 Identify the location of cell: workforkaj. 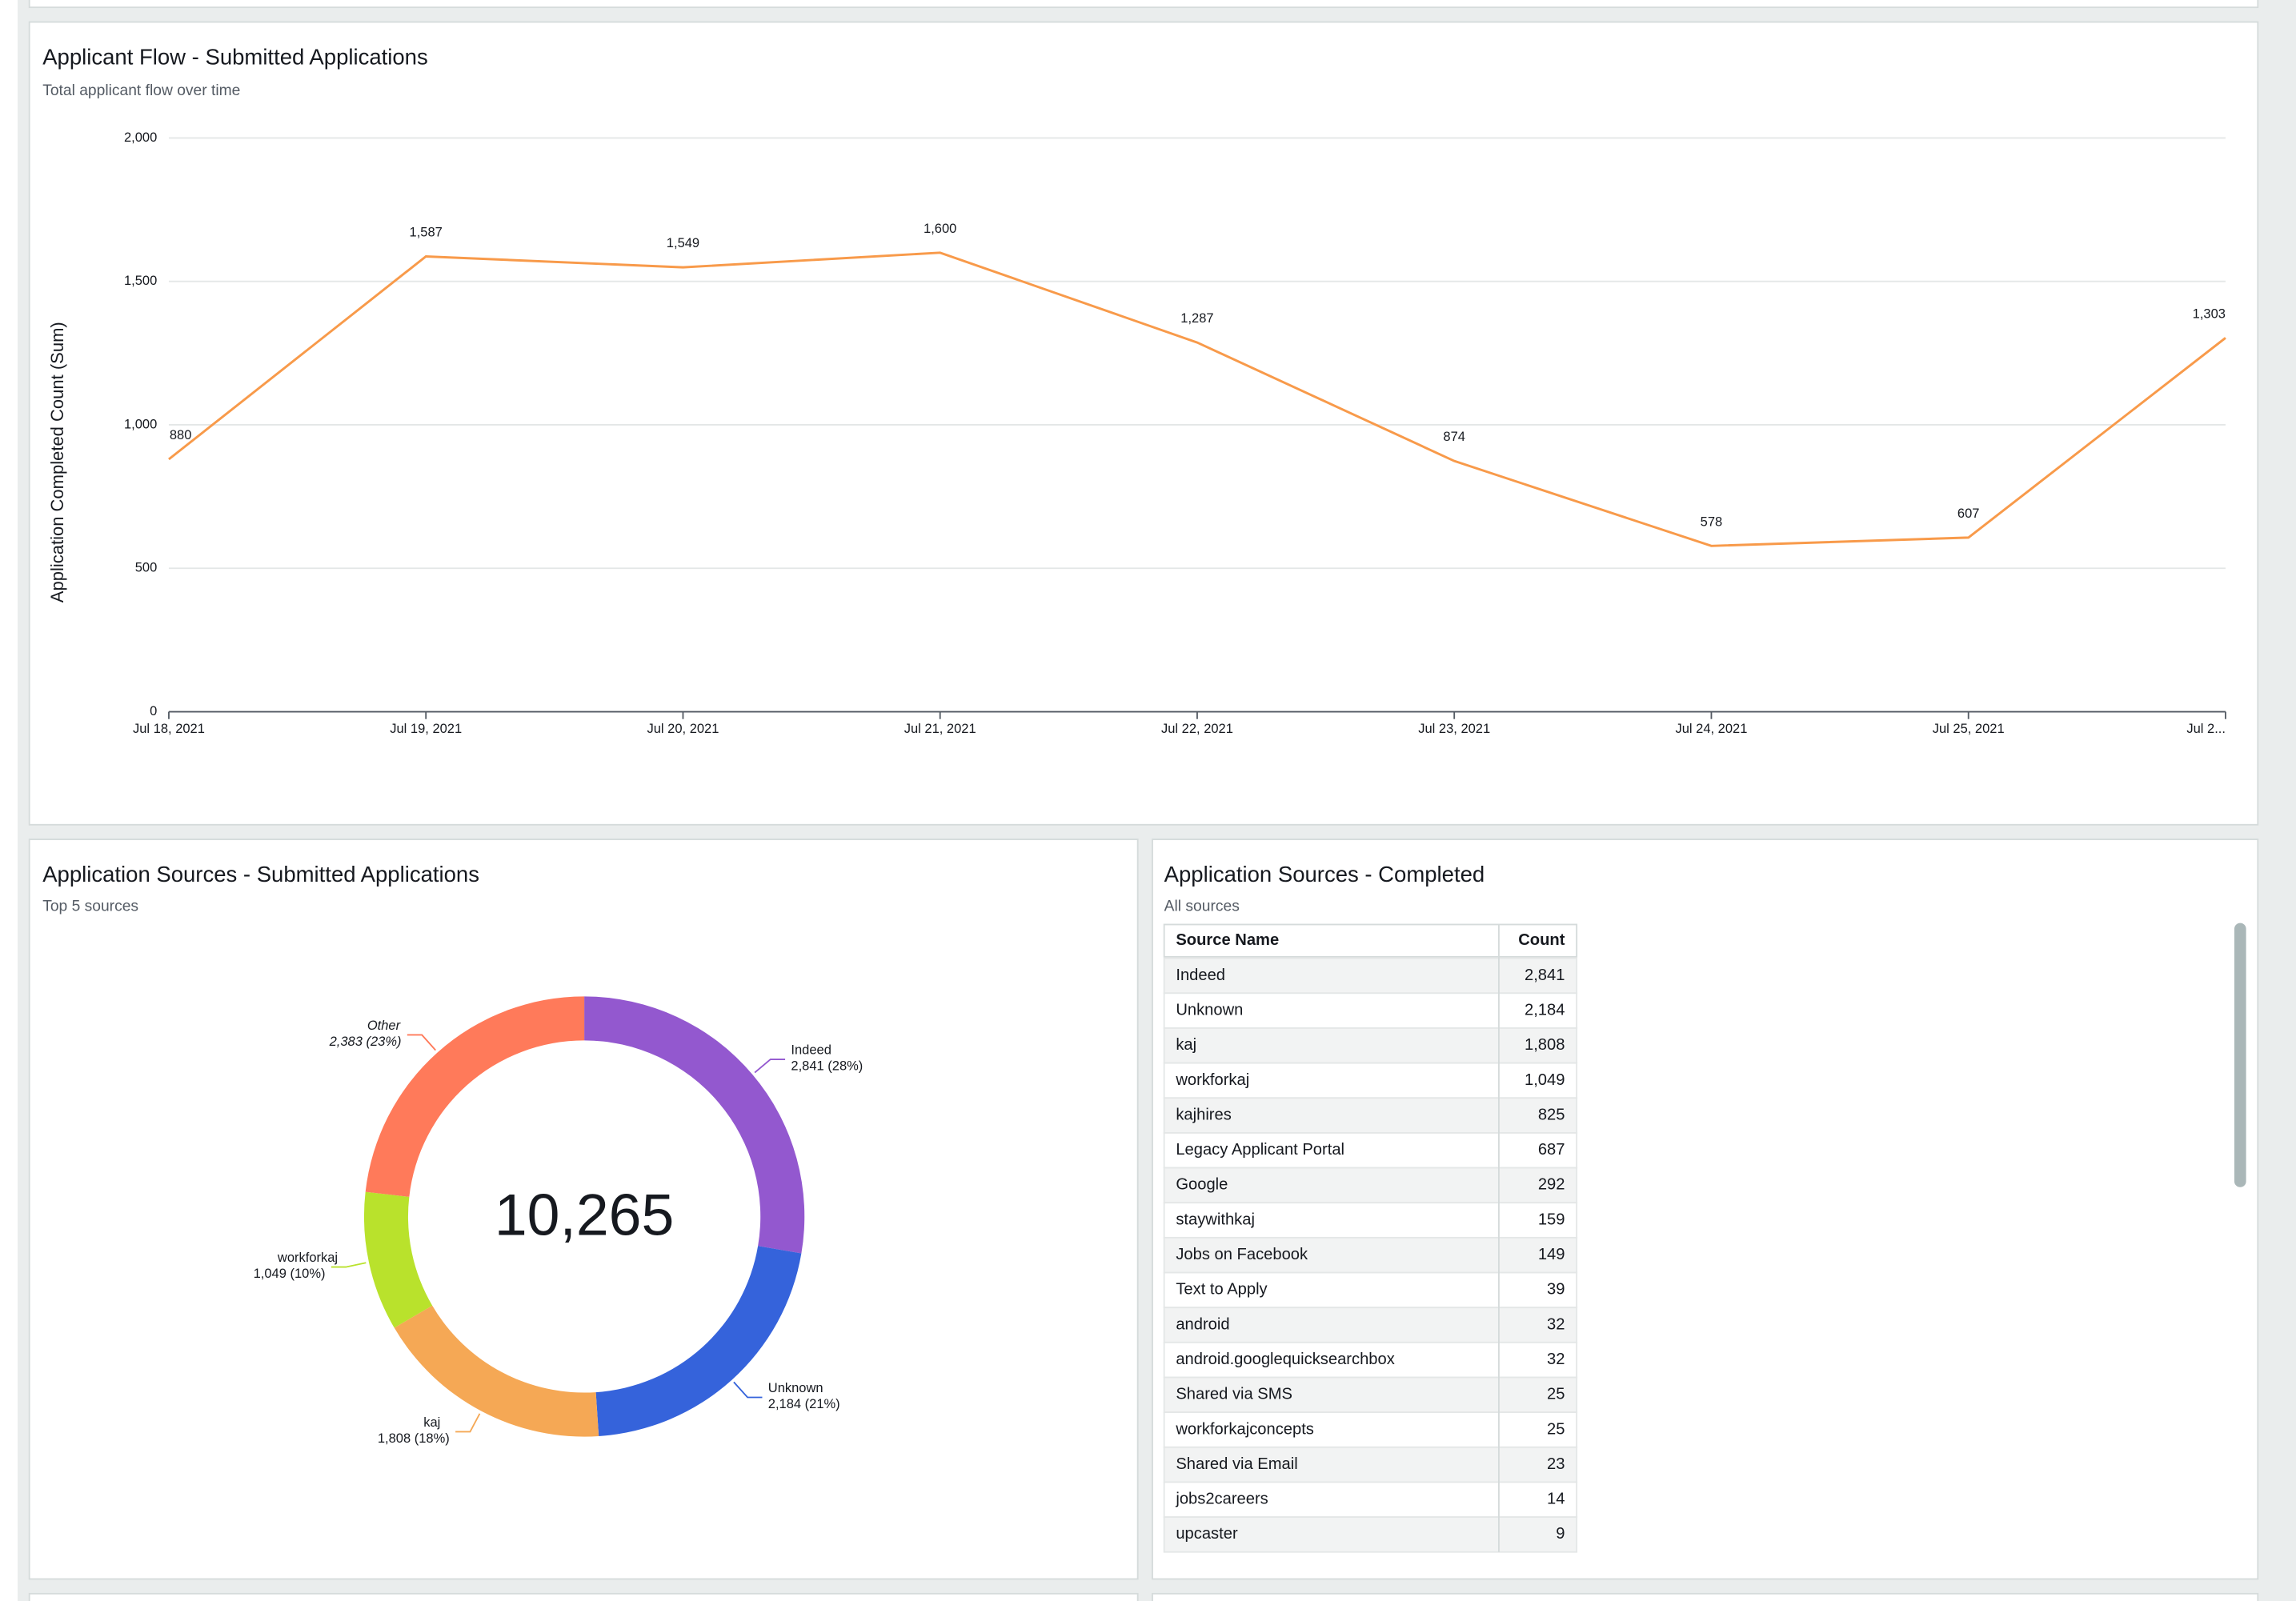
(1212, 1080).